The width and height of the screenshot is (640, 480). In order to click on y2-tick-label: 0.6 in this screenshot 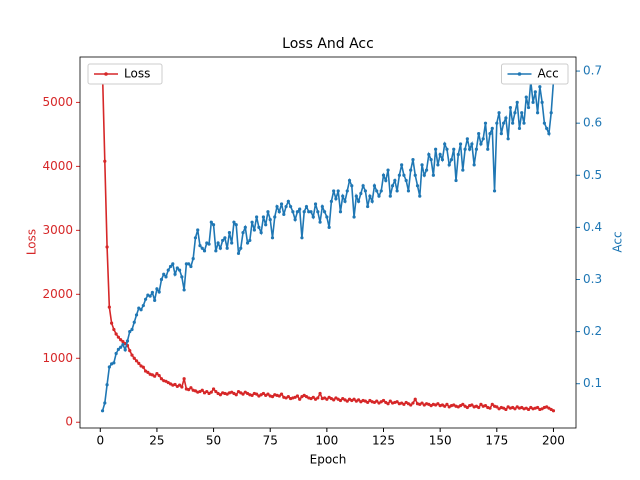, I will do `click(592, 123)`.